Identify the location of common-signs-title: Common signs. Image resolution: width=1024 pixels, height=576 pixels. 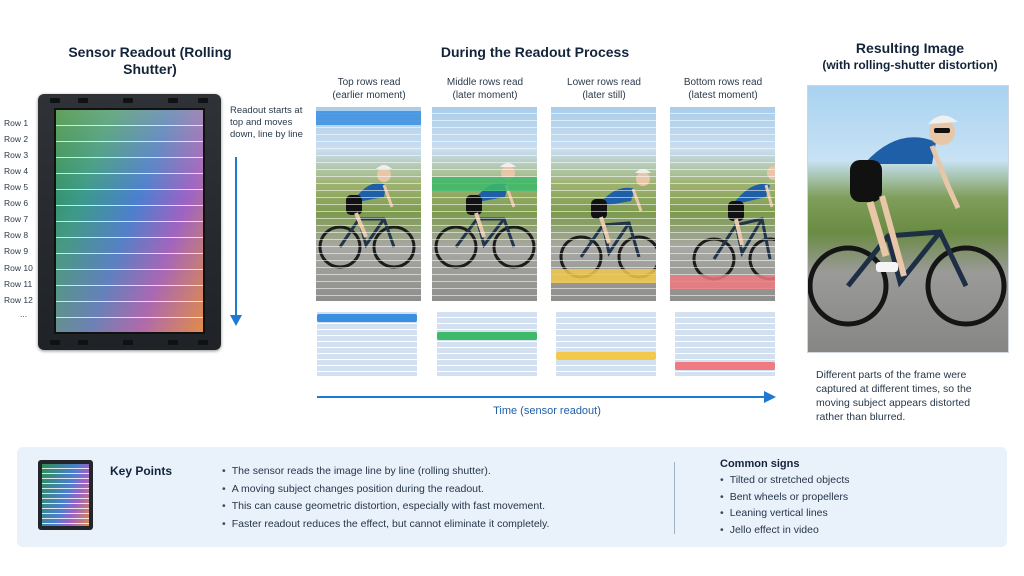
(760, 464).